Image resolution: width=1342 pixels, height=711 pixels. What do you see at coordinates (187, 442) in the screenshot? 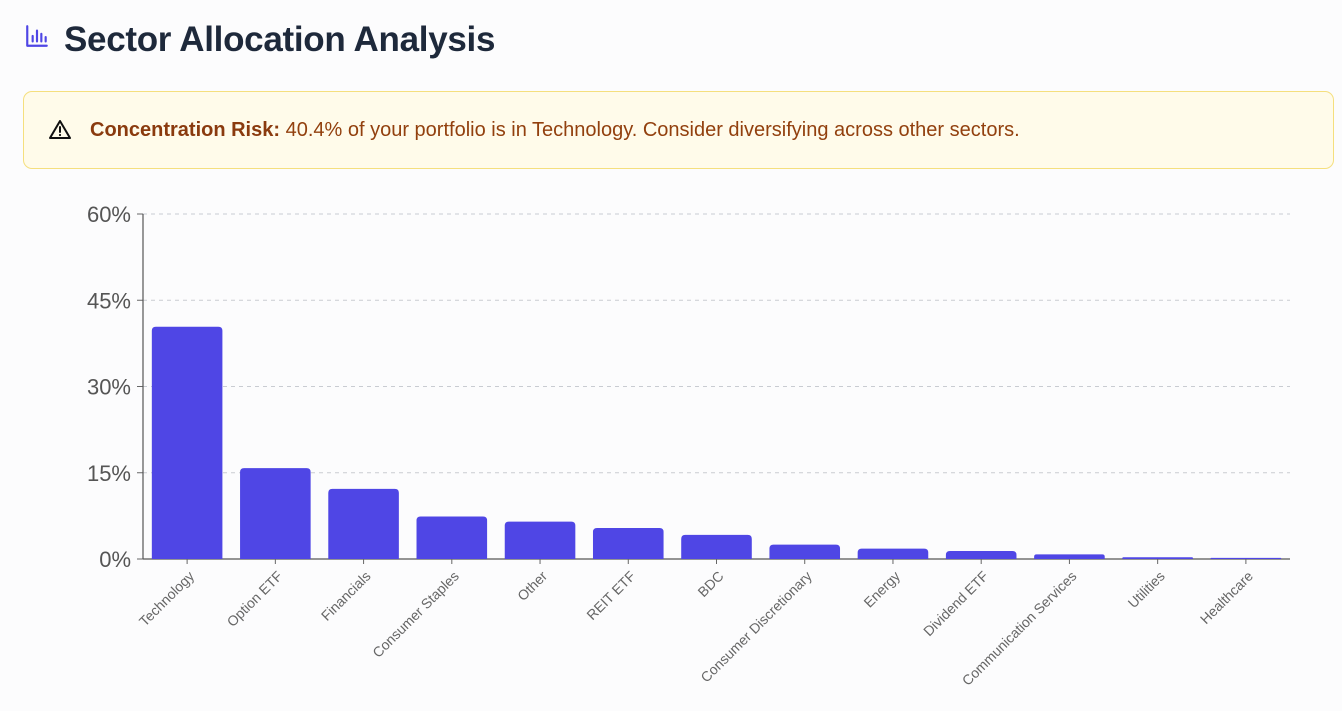
I see `bar-technology` at bounding box center [187, 442].